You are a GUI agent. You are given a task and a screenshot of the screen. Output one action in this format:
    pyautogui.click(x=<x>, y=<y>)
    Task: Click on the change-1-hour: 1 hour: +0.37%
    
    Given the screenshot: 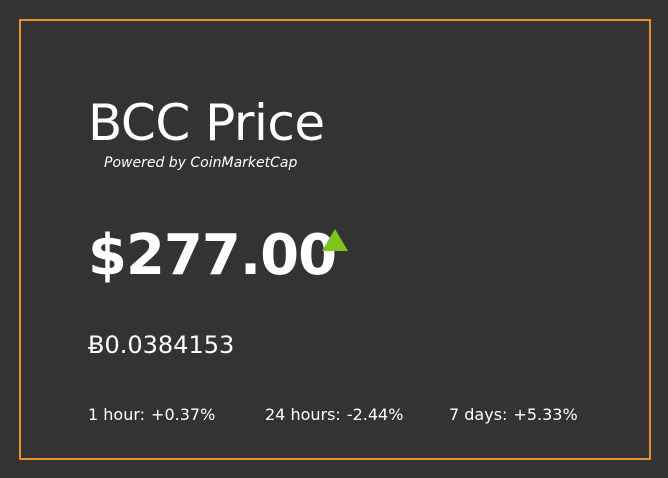 What is the action you would take?
    pyautogui.click(x=151, y=415)
    